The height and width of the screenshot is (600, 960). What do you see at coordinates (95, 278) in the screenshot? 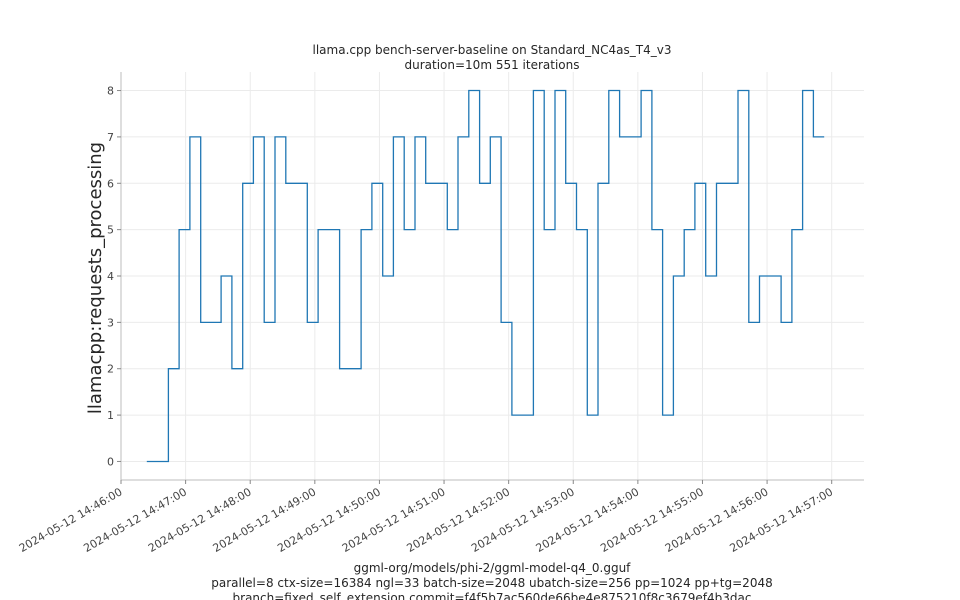
I see `y-axis-label: llamacpp:requests_processing` at bounding box center [95, 278].